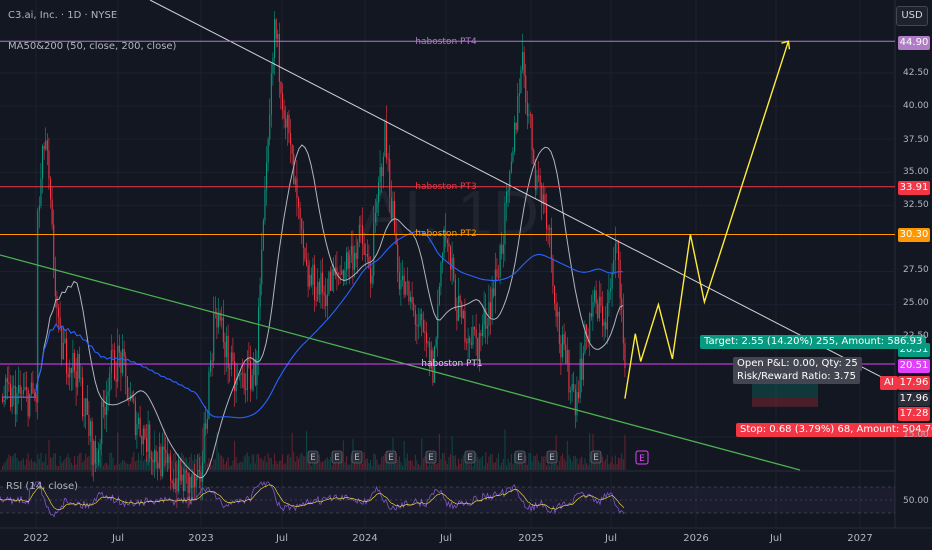  Describe the element at coordinates (36, 538) in the screenshot. I see `x-tick: 2022` at that location.